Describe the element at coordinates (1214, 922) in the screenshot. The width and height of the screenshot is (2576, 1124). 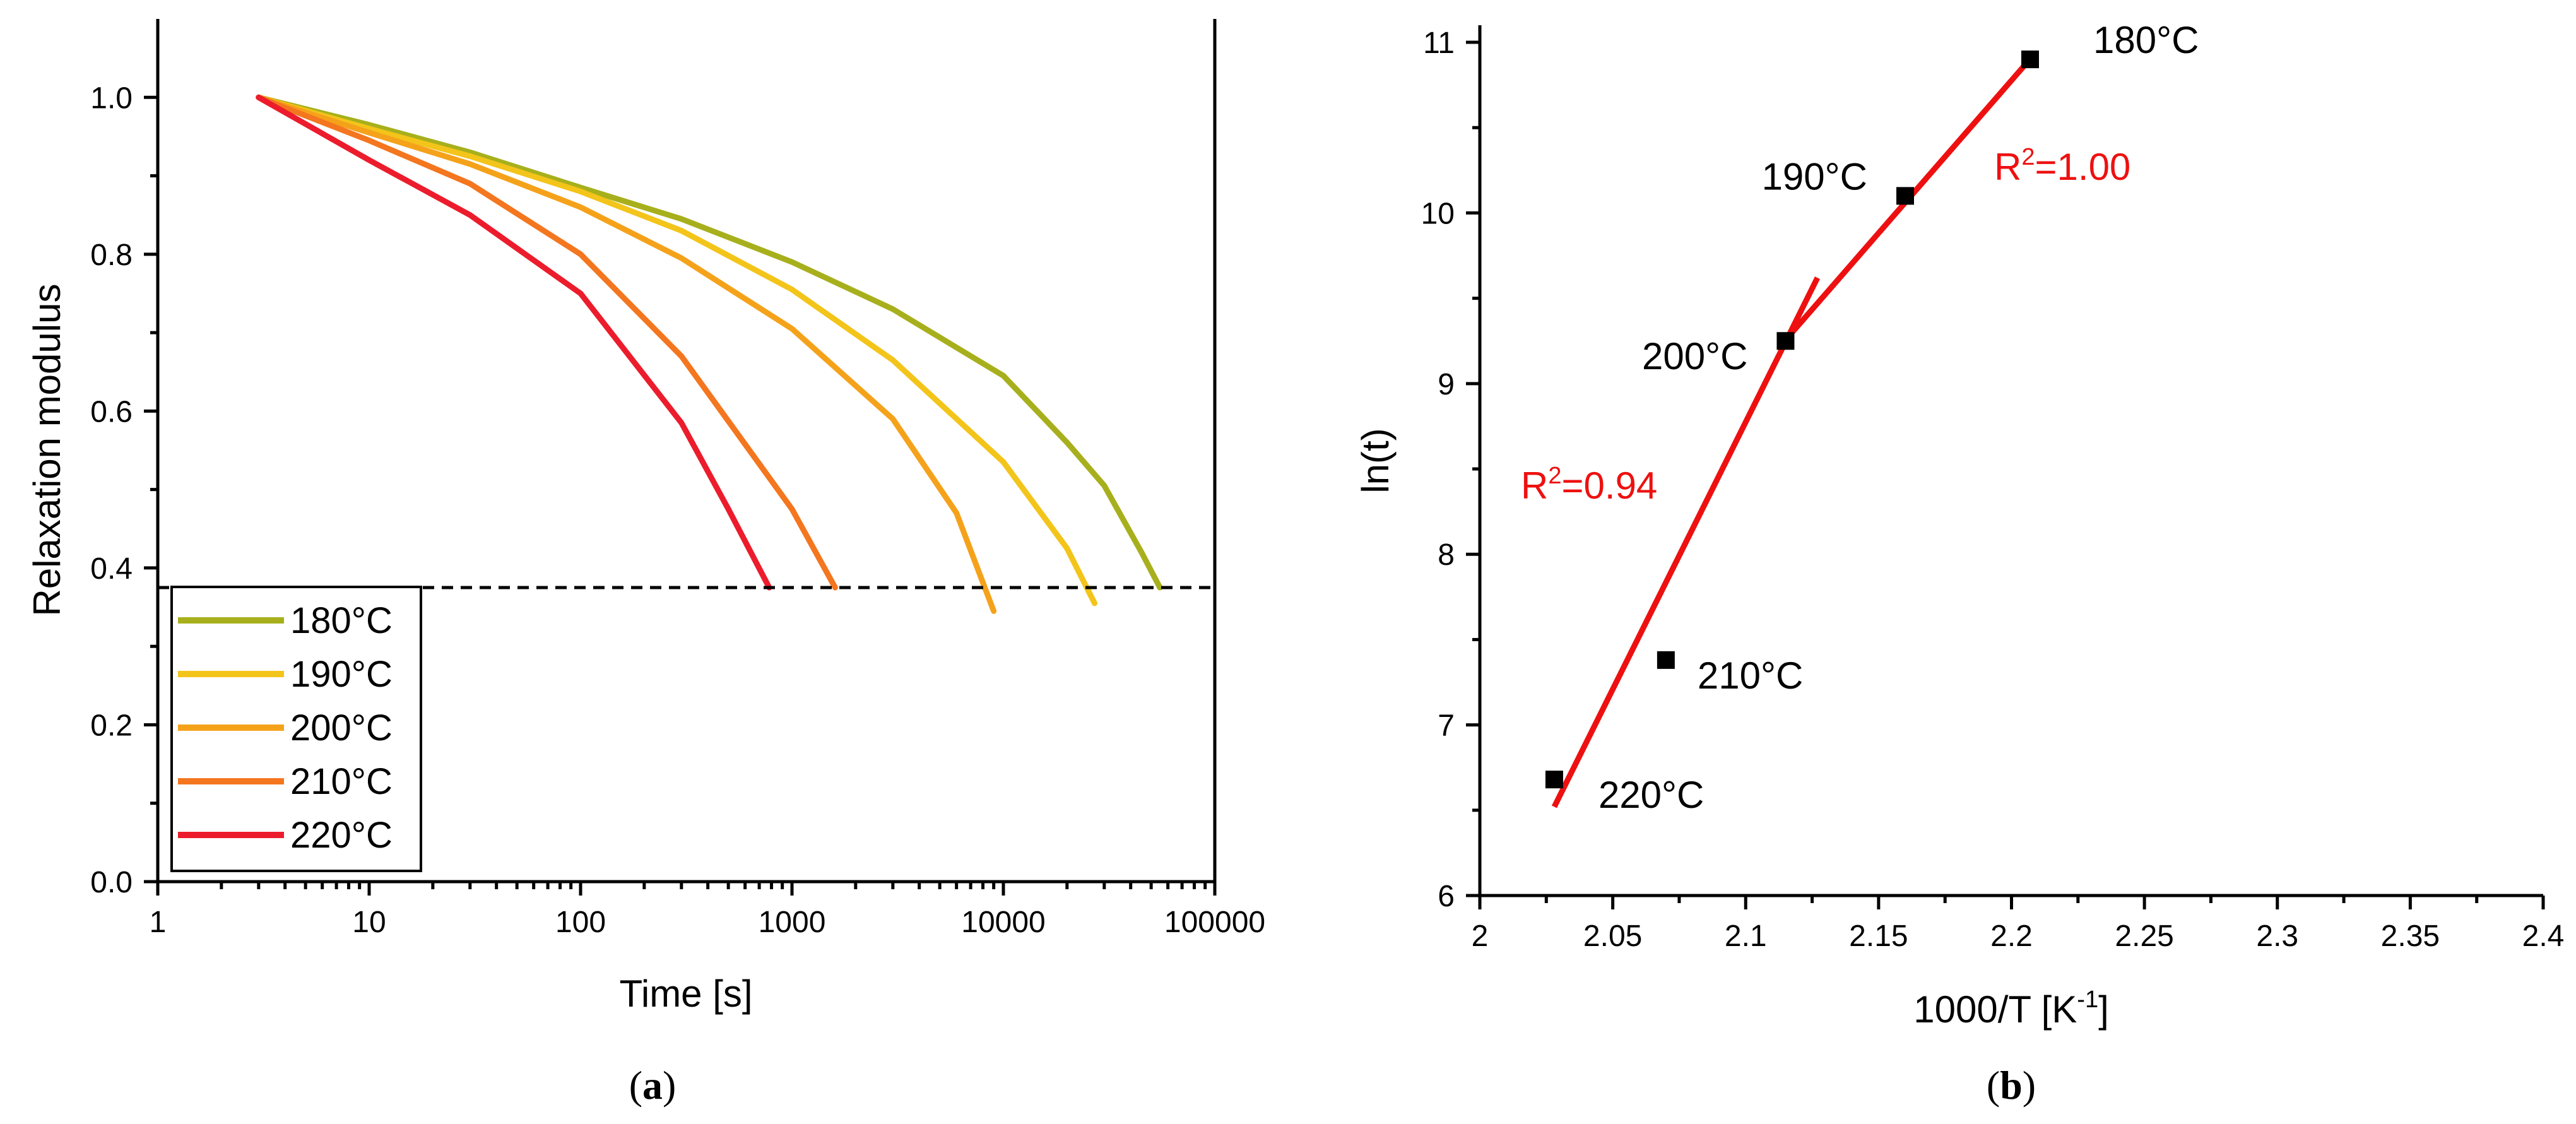
I see `a-x-tick-label: 100000` at that location.